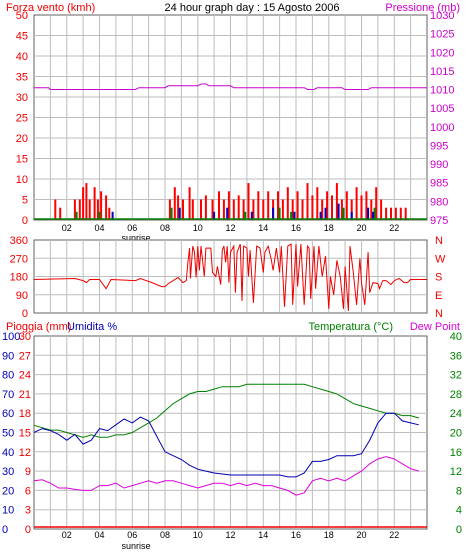 This screenshot has width=465, height=556. Describe the element at coordinates (226, 445) in the screenshot. I see `humidity-line` at that location.